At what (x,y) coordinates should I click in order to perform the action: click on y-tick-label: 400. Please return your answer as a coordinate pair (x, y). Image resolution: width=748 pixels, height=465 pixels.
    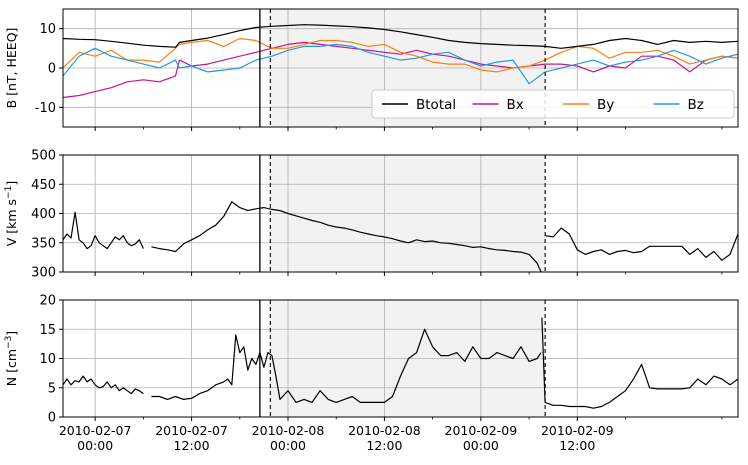
    Looking at the image, I should click on (43, 214).